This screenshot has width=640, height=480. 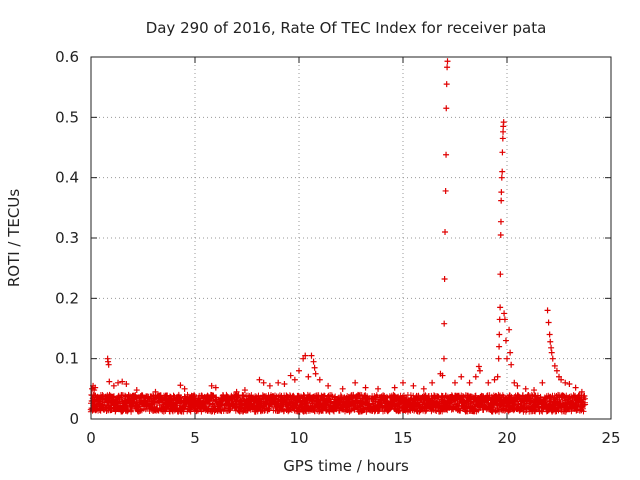 I want to click on y-tick-label: 0.5, so click(x=67, y=117).